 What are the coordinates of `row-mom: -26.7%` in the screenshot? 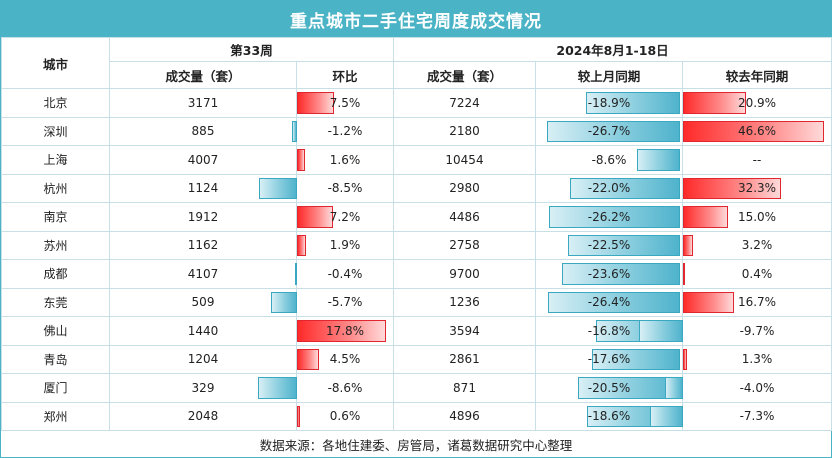 It's located at (609, 131).